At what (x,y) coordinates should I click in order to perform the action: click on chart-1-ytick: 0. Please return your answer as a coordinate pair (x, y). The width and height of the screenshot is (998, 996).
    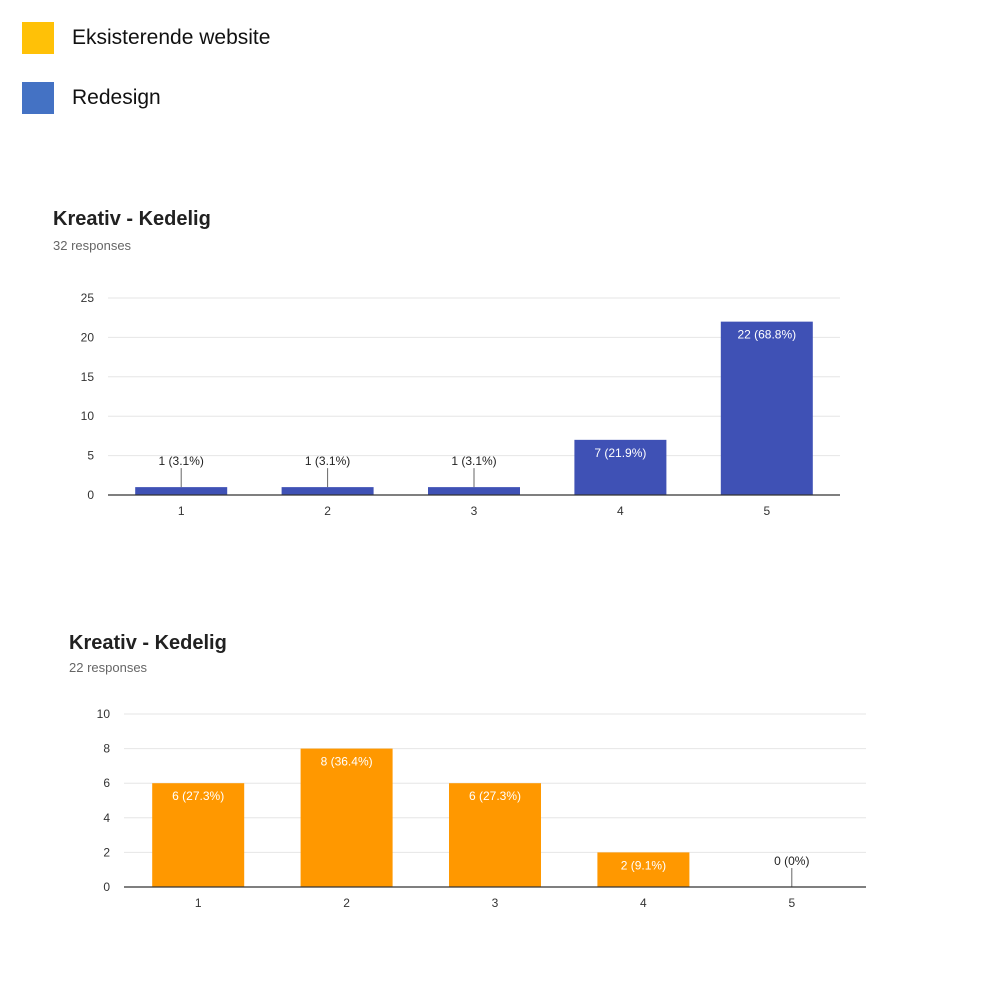
    Looking at the image, I should click on (90, 495).